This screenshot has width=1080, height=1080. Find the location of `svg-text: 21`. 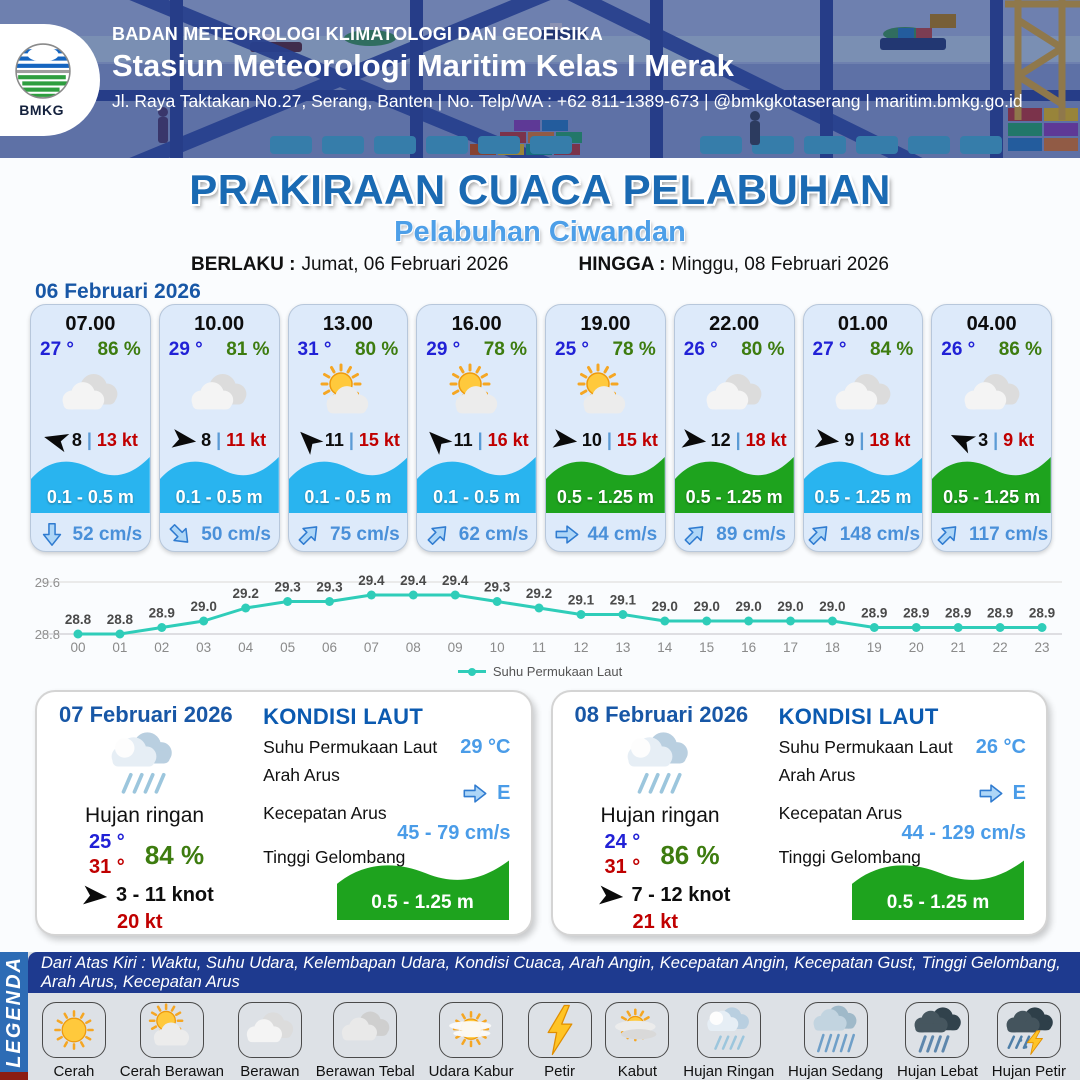

svg-text: 21 is located at coordinates (958, 647).